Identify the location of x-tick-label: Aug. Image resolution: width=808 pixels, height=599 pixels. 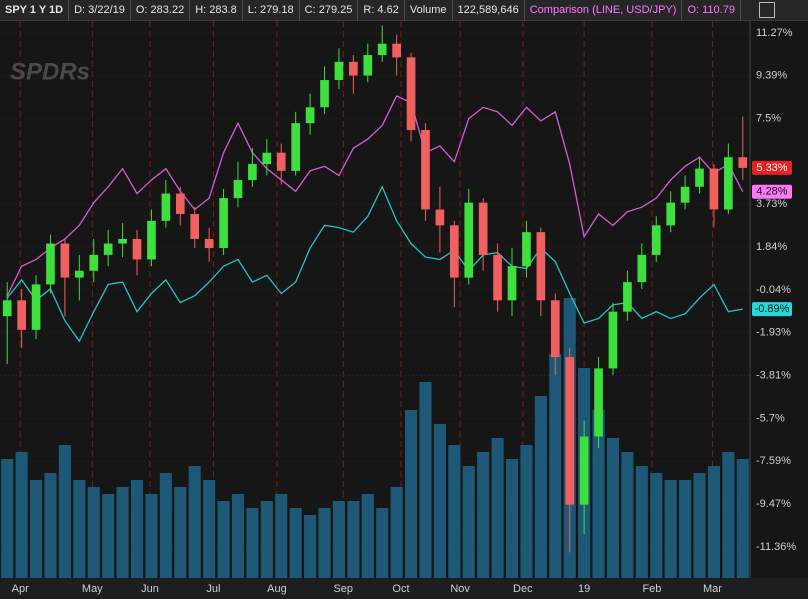
(277, 589).